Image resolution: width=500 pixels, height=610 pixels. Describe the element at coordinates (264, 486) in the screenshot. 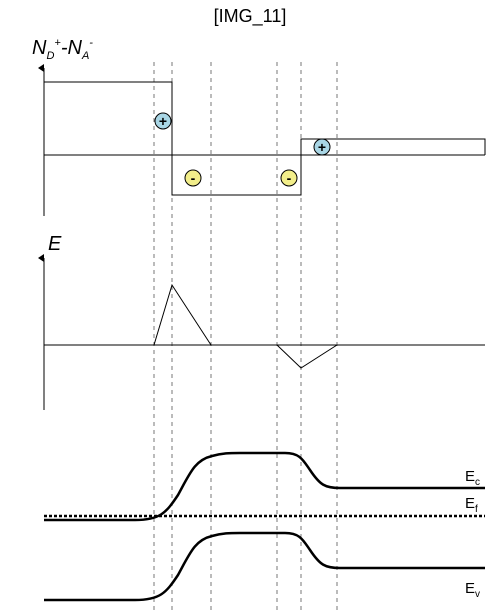

I see `conduction-band-edge` at that location.